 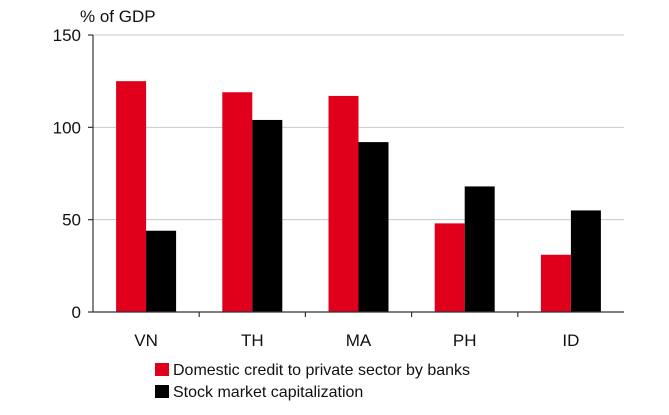 I want to click on bar-stock-market-cap-ma, so click(x=373, y=227).